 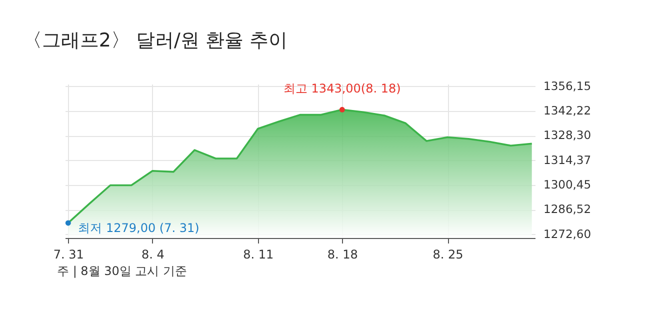 What do you see at coordinates (568, 135) in the screenshot?
I see `y-tick-label: 1328,30` at bounding box center [568, 135].